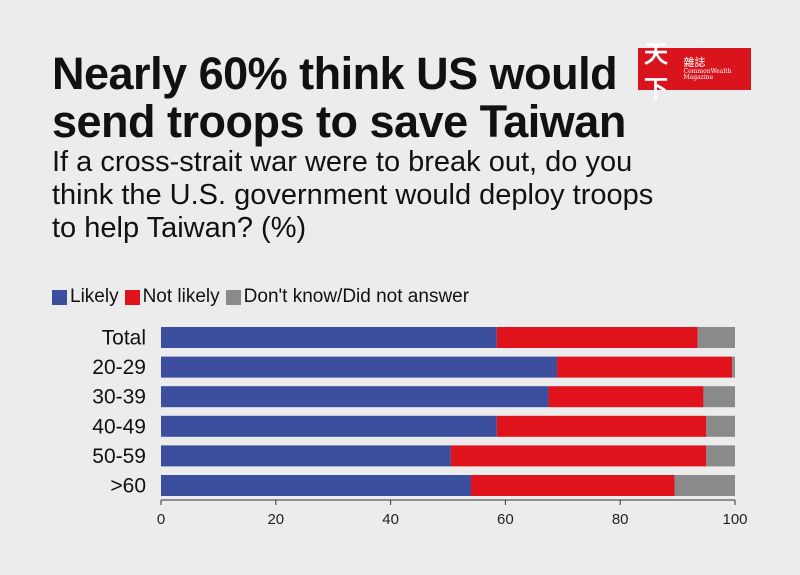  I want to click on legend-item-not-likely: Not likely, so click(172, 297).